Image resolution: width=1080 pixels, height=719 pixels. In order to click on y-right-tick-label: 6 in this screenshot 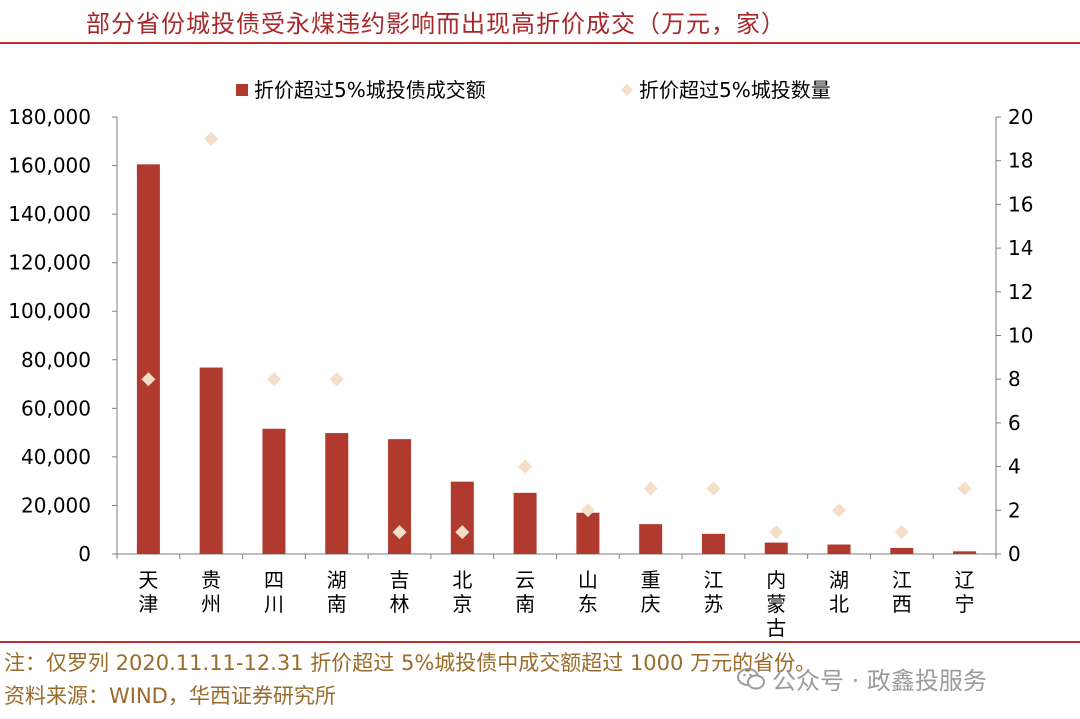, I will do `click(1014, 423)`.